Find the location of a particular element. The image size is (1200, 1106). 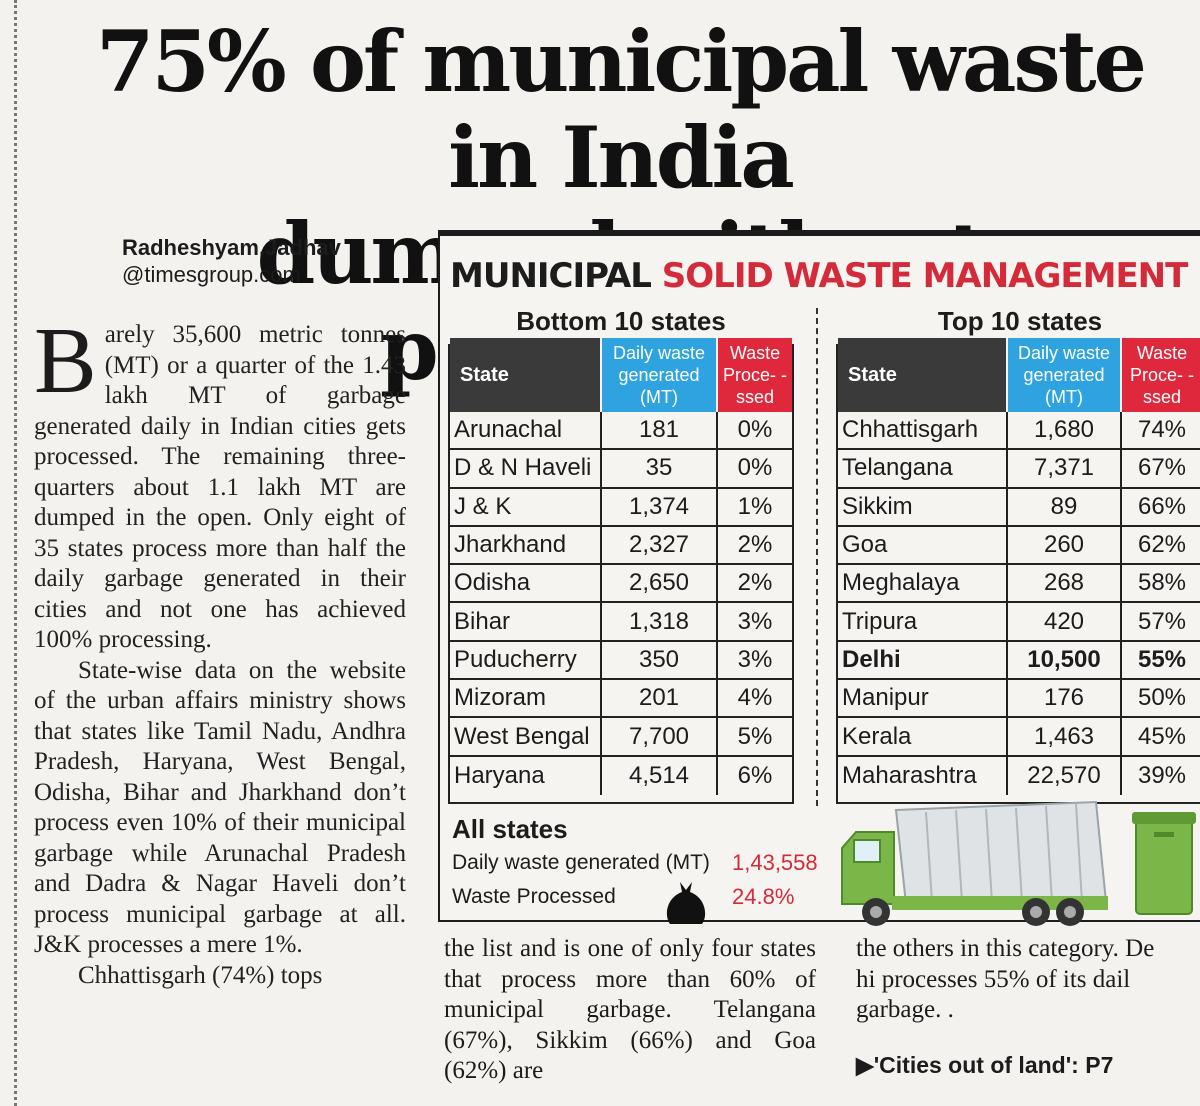

table-row: Arunachal 181 0% is located at coordinates (621, 431).